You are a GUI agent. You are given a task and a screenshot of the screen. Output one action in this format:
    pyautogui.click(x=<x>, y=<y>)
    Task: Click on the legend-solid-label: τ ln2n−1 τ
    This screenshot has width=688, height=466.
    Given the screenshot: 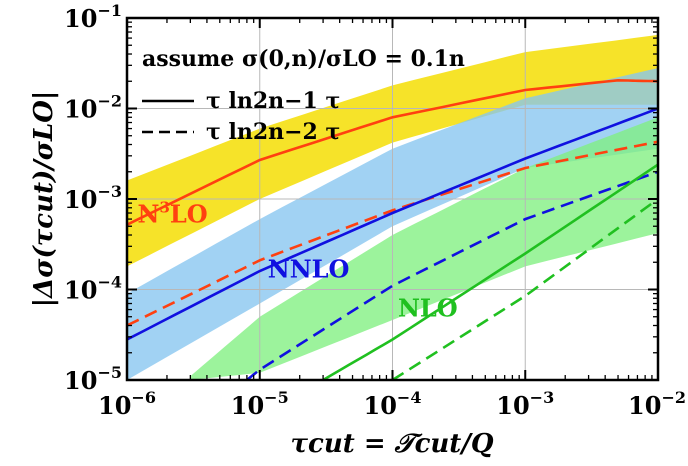 What is the action you would take?
    pyautogui.click(x=273, y=101)
    